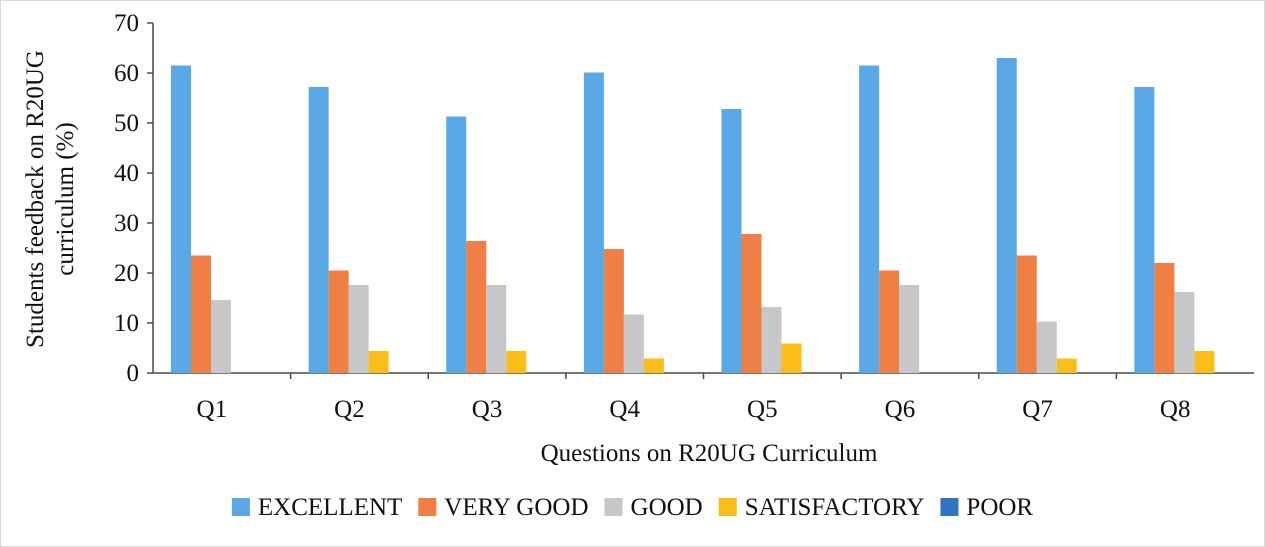 The height and width of the screenshot is (547, 1265). I want to click on x-tick-label: Q8, so click(1175, 409).